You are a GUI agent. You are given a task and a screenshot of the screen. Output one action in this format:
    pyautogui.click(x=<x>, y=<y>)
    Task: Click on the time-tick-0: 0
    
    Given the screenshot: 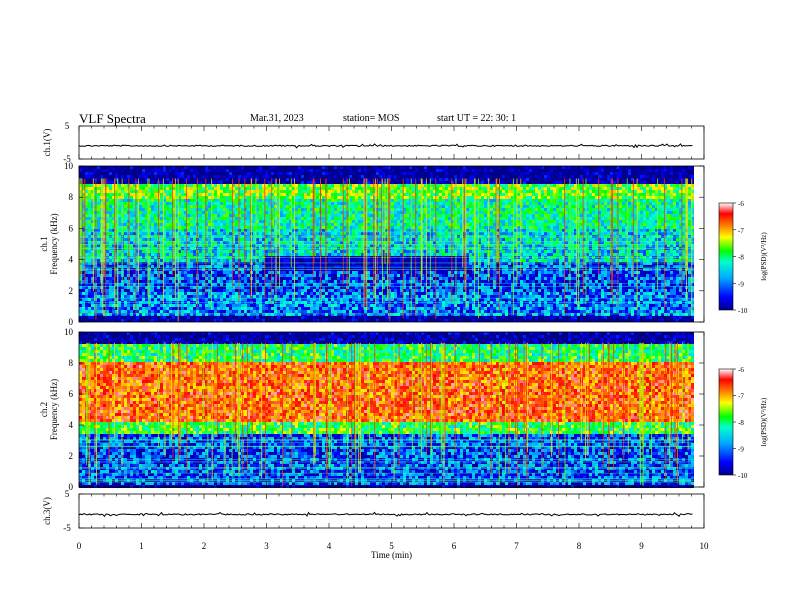 What is the action you would take?
    pyautogui.click(x=79, y=546)
    